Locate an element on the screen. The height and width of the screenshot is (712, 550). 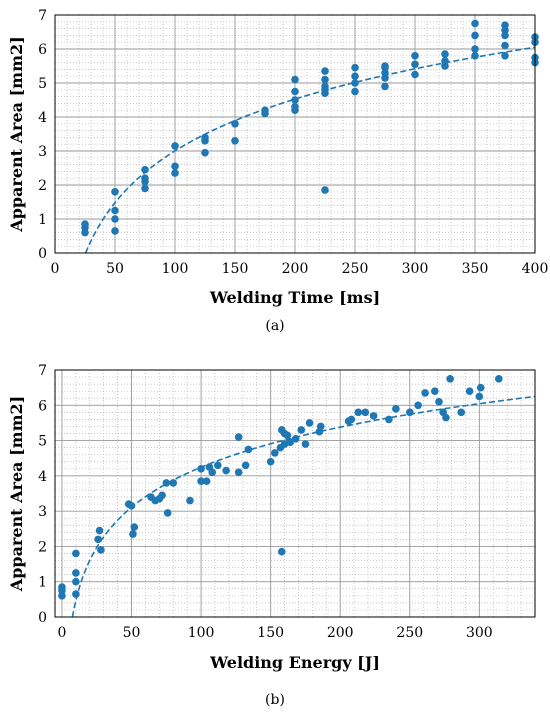
panel-label-a: (a) is located at coordinates (274, 326).